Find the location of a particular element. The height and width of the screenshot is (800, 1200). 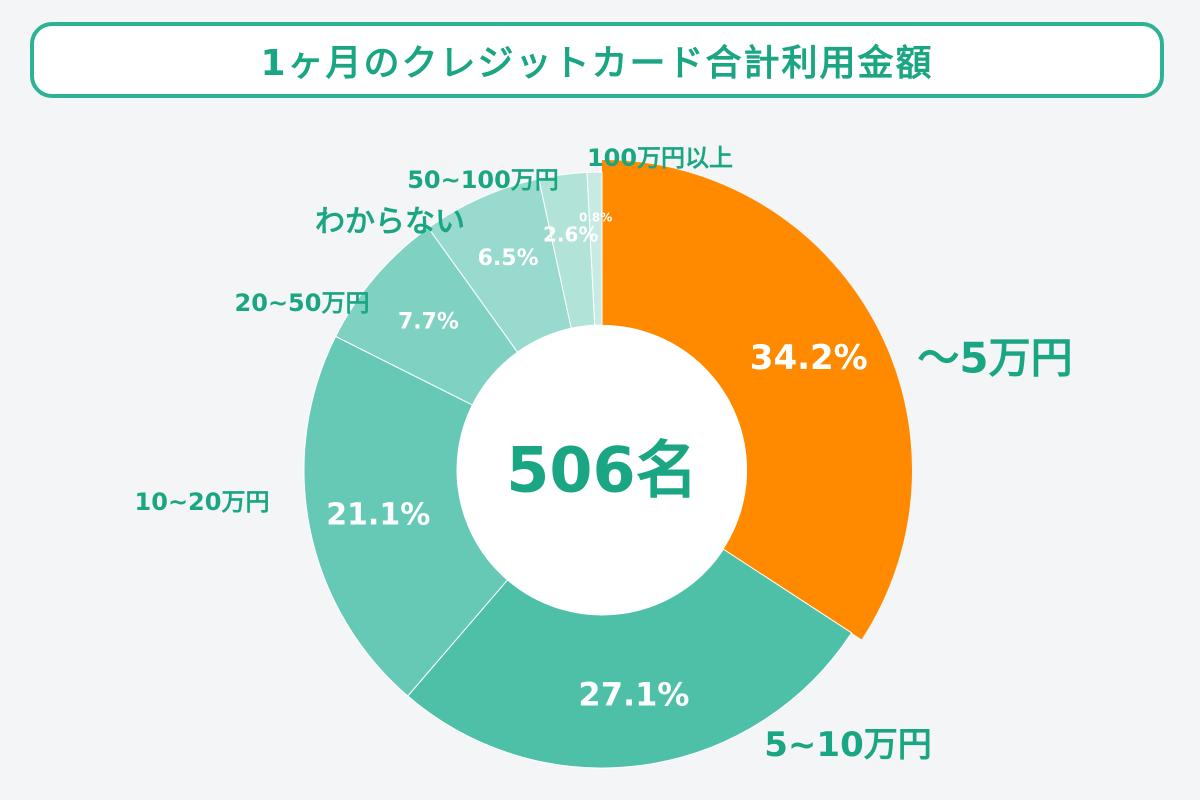

slice-value-label: 34.2% is located at coordinates (809, 358).